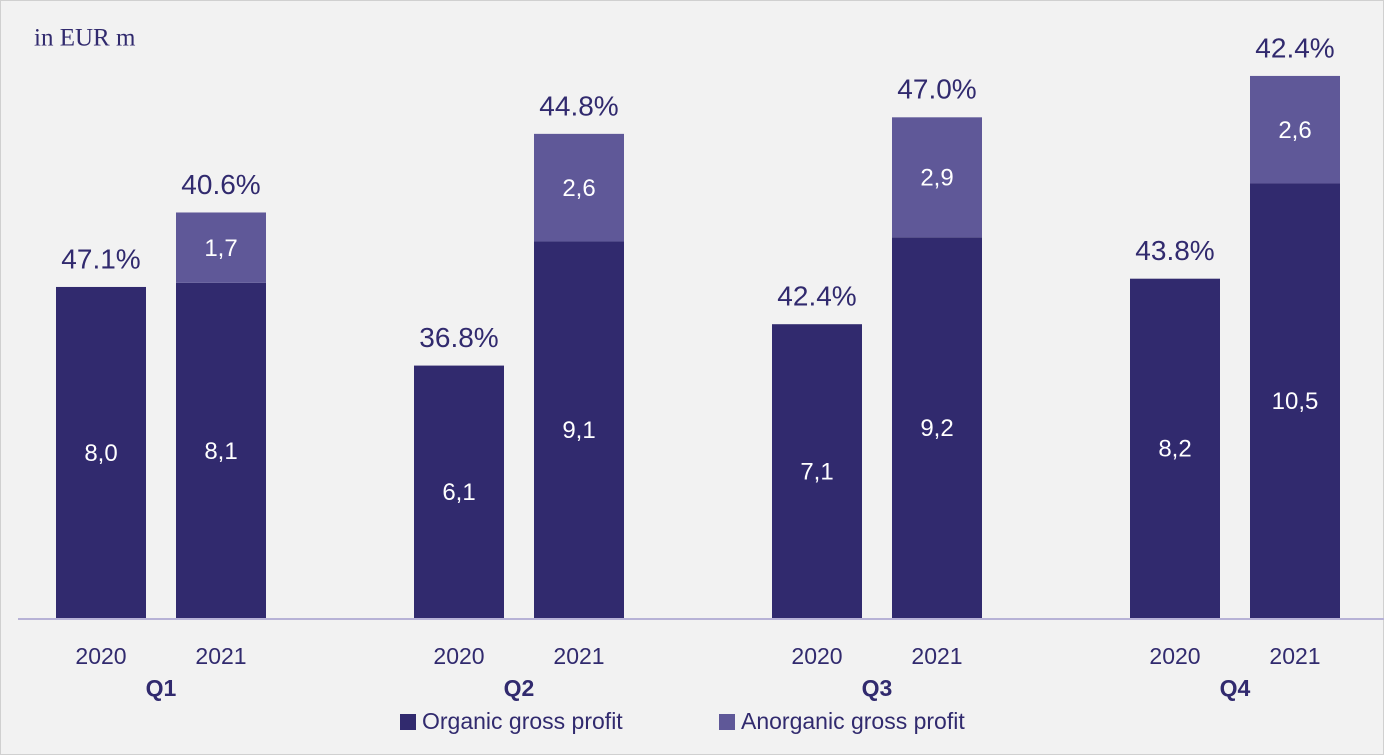 The height and width of the screenshot is (755, 1384). I want to click on data-label: 8,1, so click(220, 451).